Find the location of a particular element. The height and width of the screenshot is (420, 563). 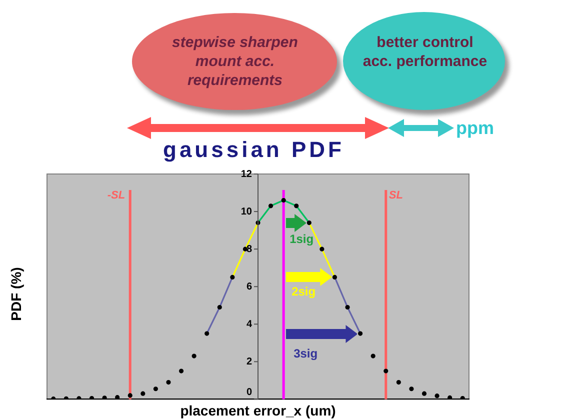

annotation: 1sig is located at coordinates (302, 239).